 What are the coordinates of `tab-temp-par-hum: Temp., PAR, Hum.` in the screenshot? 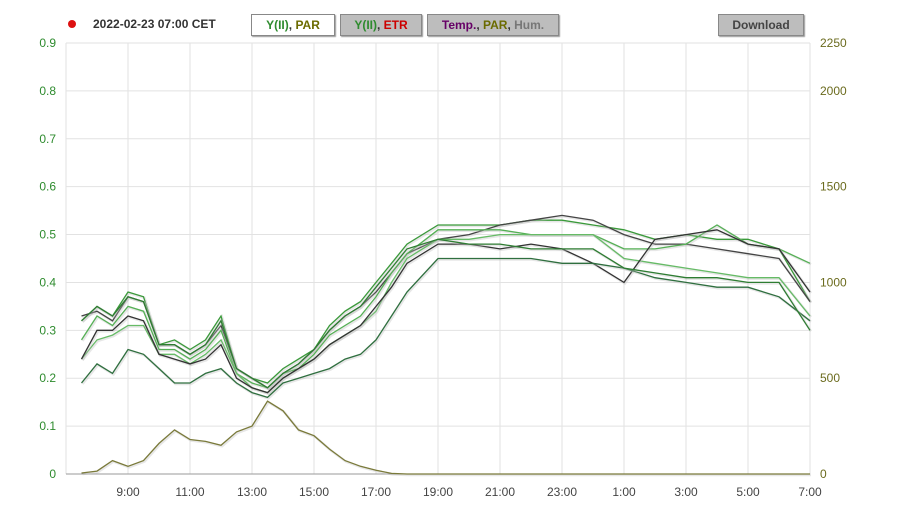 It's located at (493, 25).